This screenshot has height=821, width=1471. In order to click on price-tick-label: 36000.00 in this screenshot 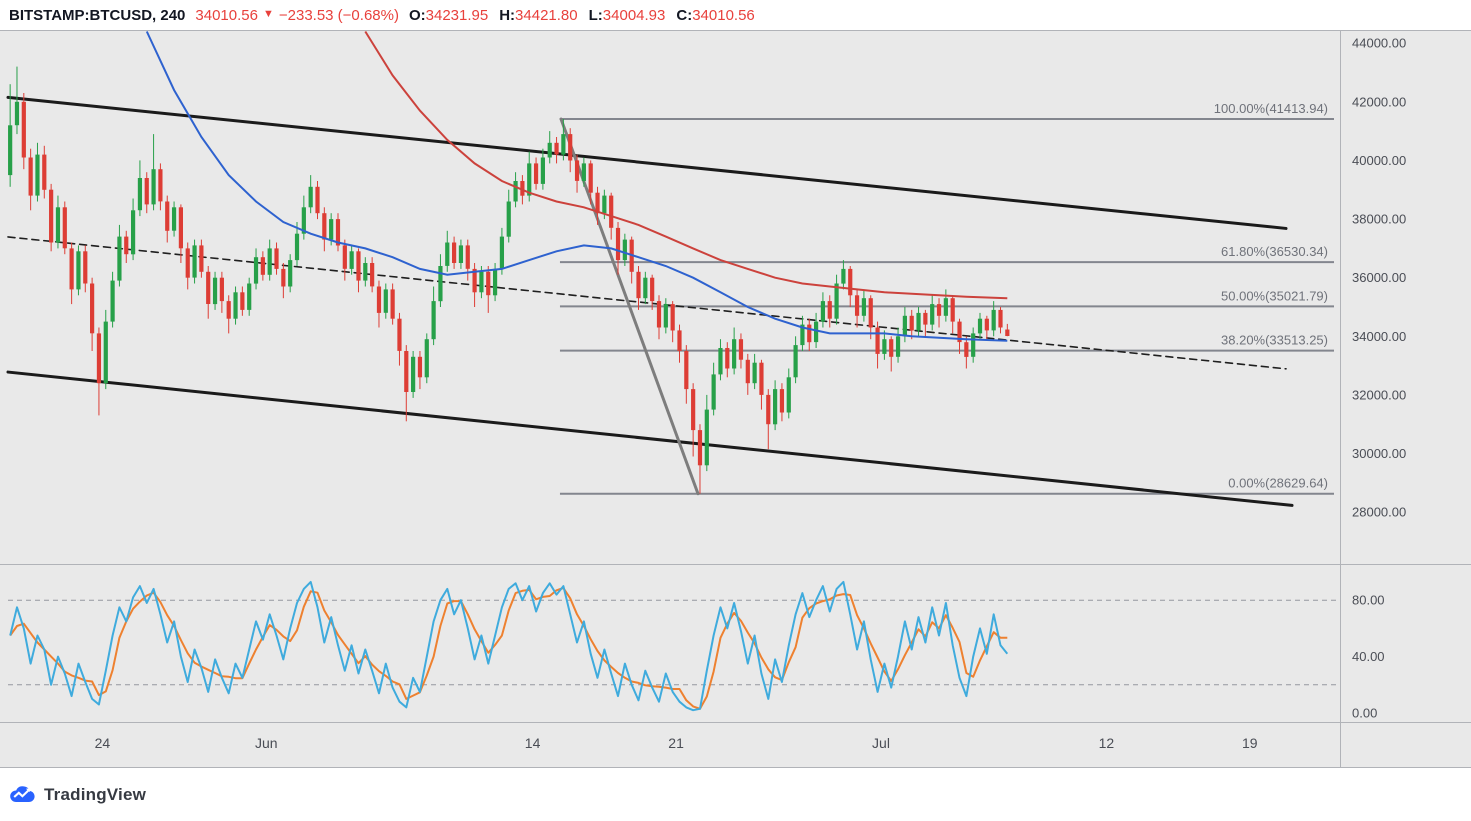, I will do `click(1379, 277)`.